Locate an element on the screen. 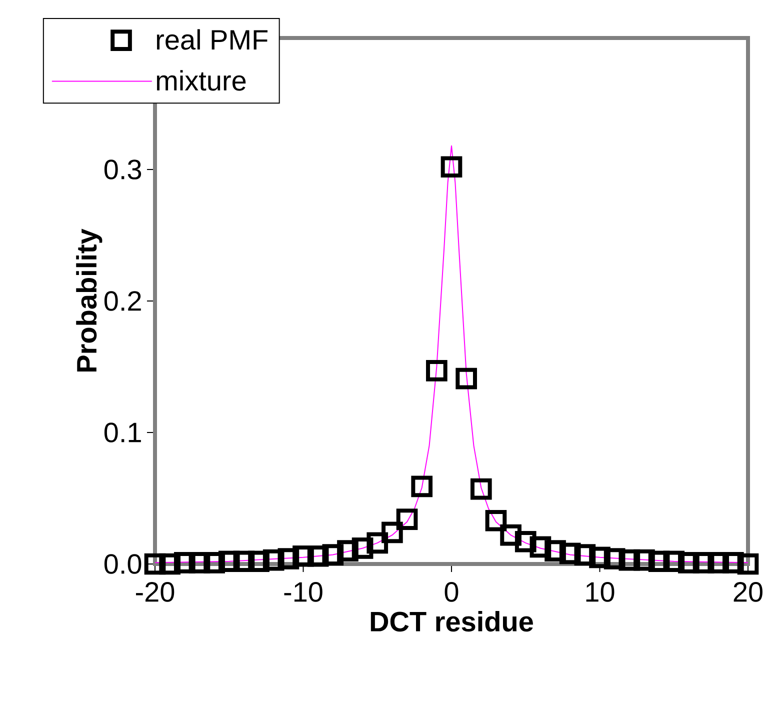  x-tick-label: 0 is located at coordinates (451, 592).